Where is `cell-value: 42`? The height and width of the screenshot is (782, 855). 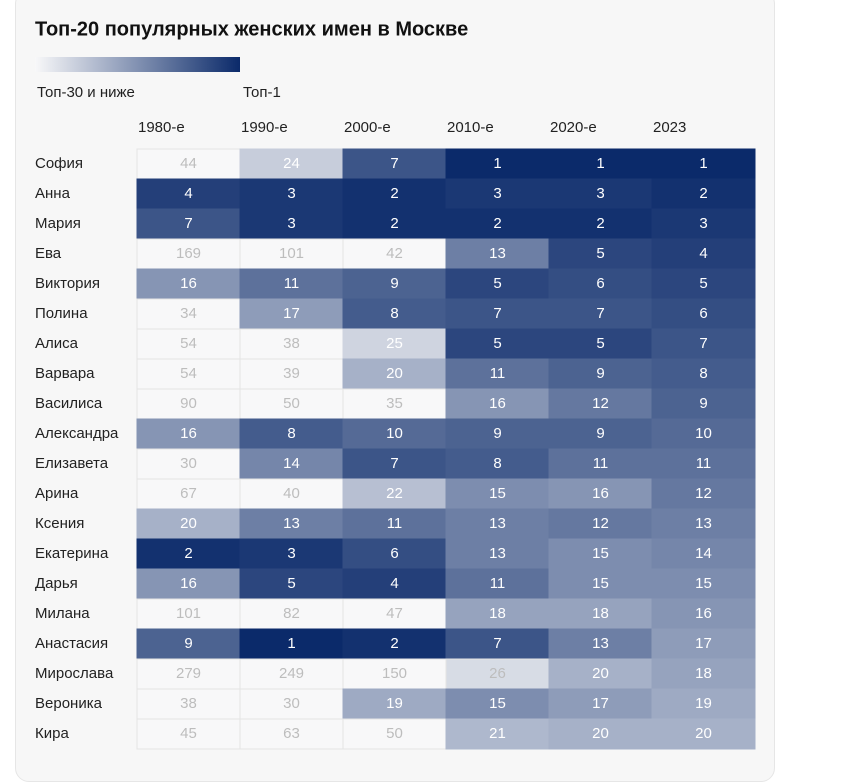 cell-value: 42 is located at coordinates (394, 253).